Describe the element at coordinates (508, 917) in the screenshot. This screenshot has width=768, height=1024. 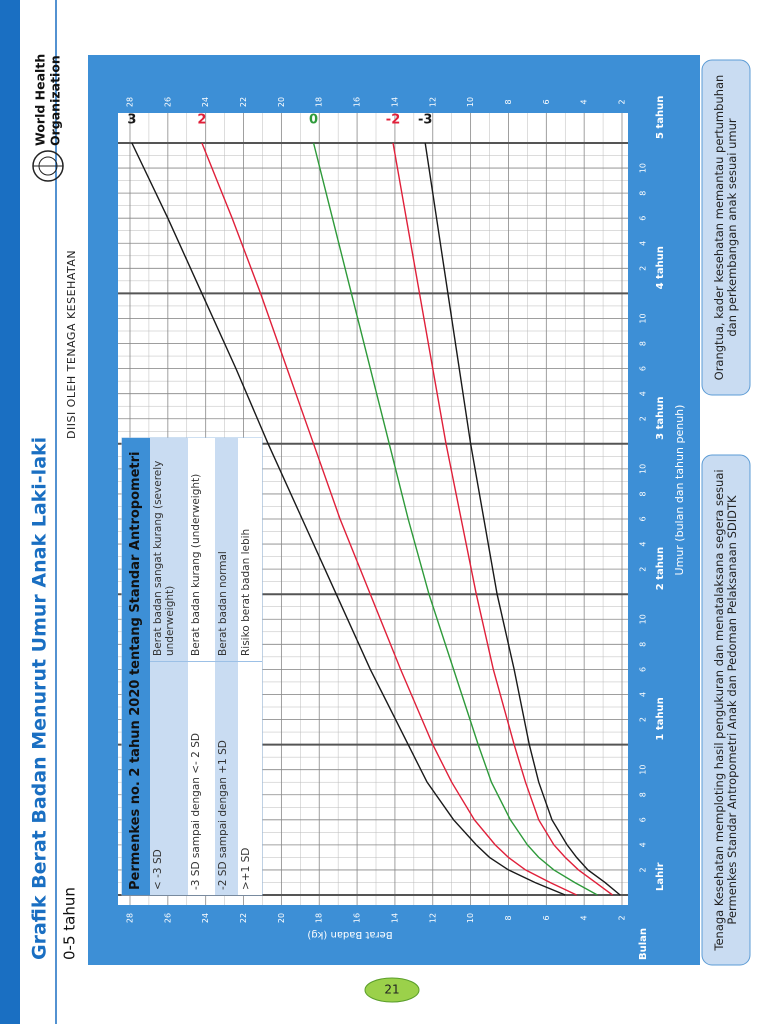
I see `y-tick-label: 8` at that location.